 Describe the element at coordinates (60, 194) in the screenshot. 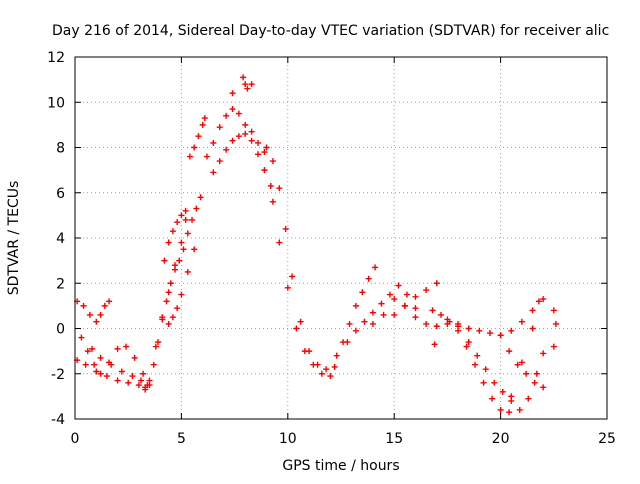

I see `y-tick-label: 6` at that location.